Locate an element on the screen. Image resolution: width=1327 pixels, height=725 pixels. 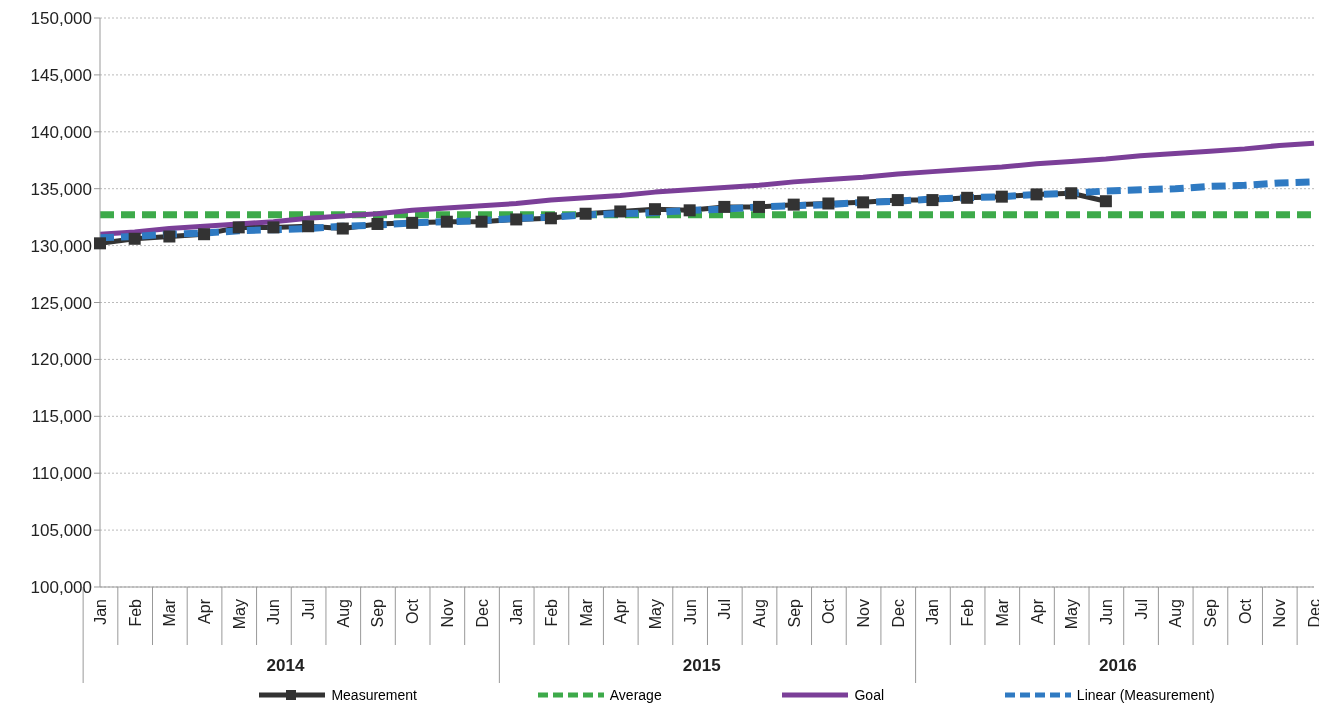
text: 2014 is located at coordinates (285, 665).